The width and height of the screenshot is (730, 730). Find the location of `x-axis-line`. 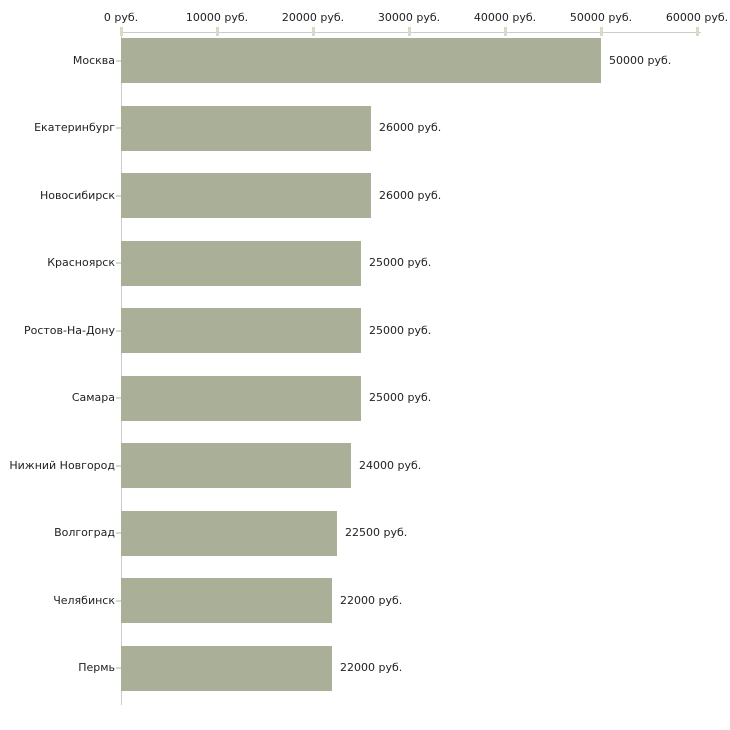

x-axis-line is located at coordinates (411, 32).